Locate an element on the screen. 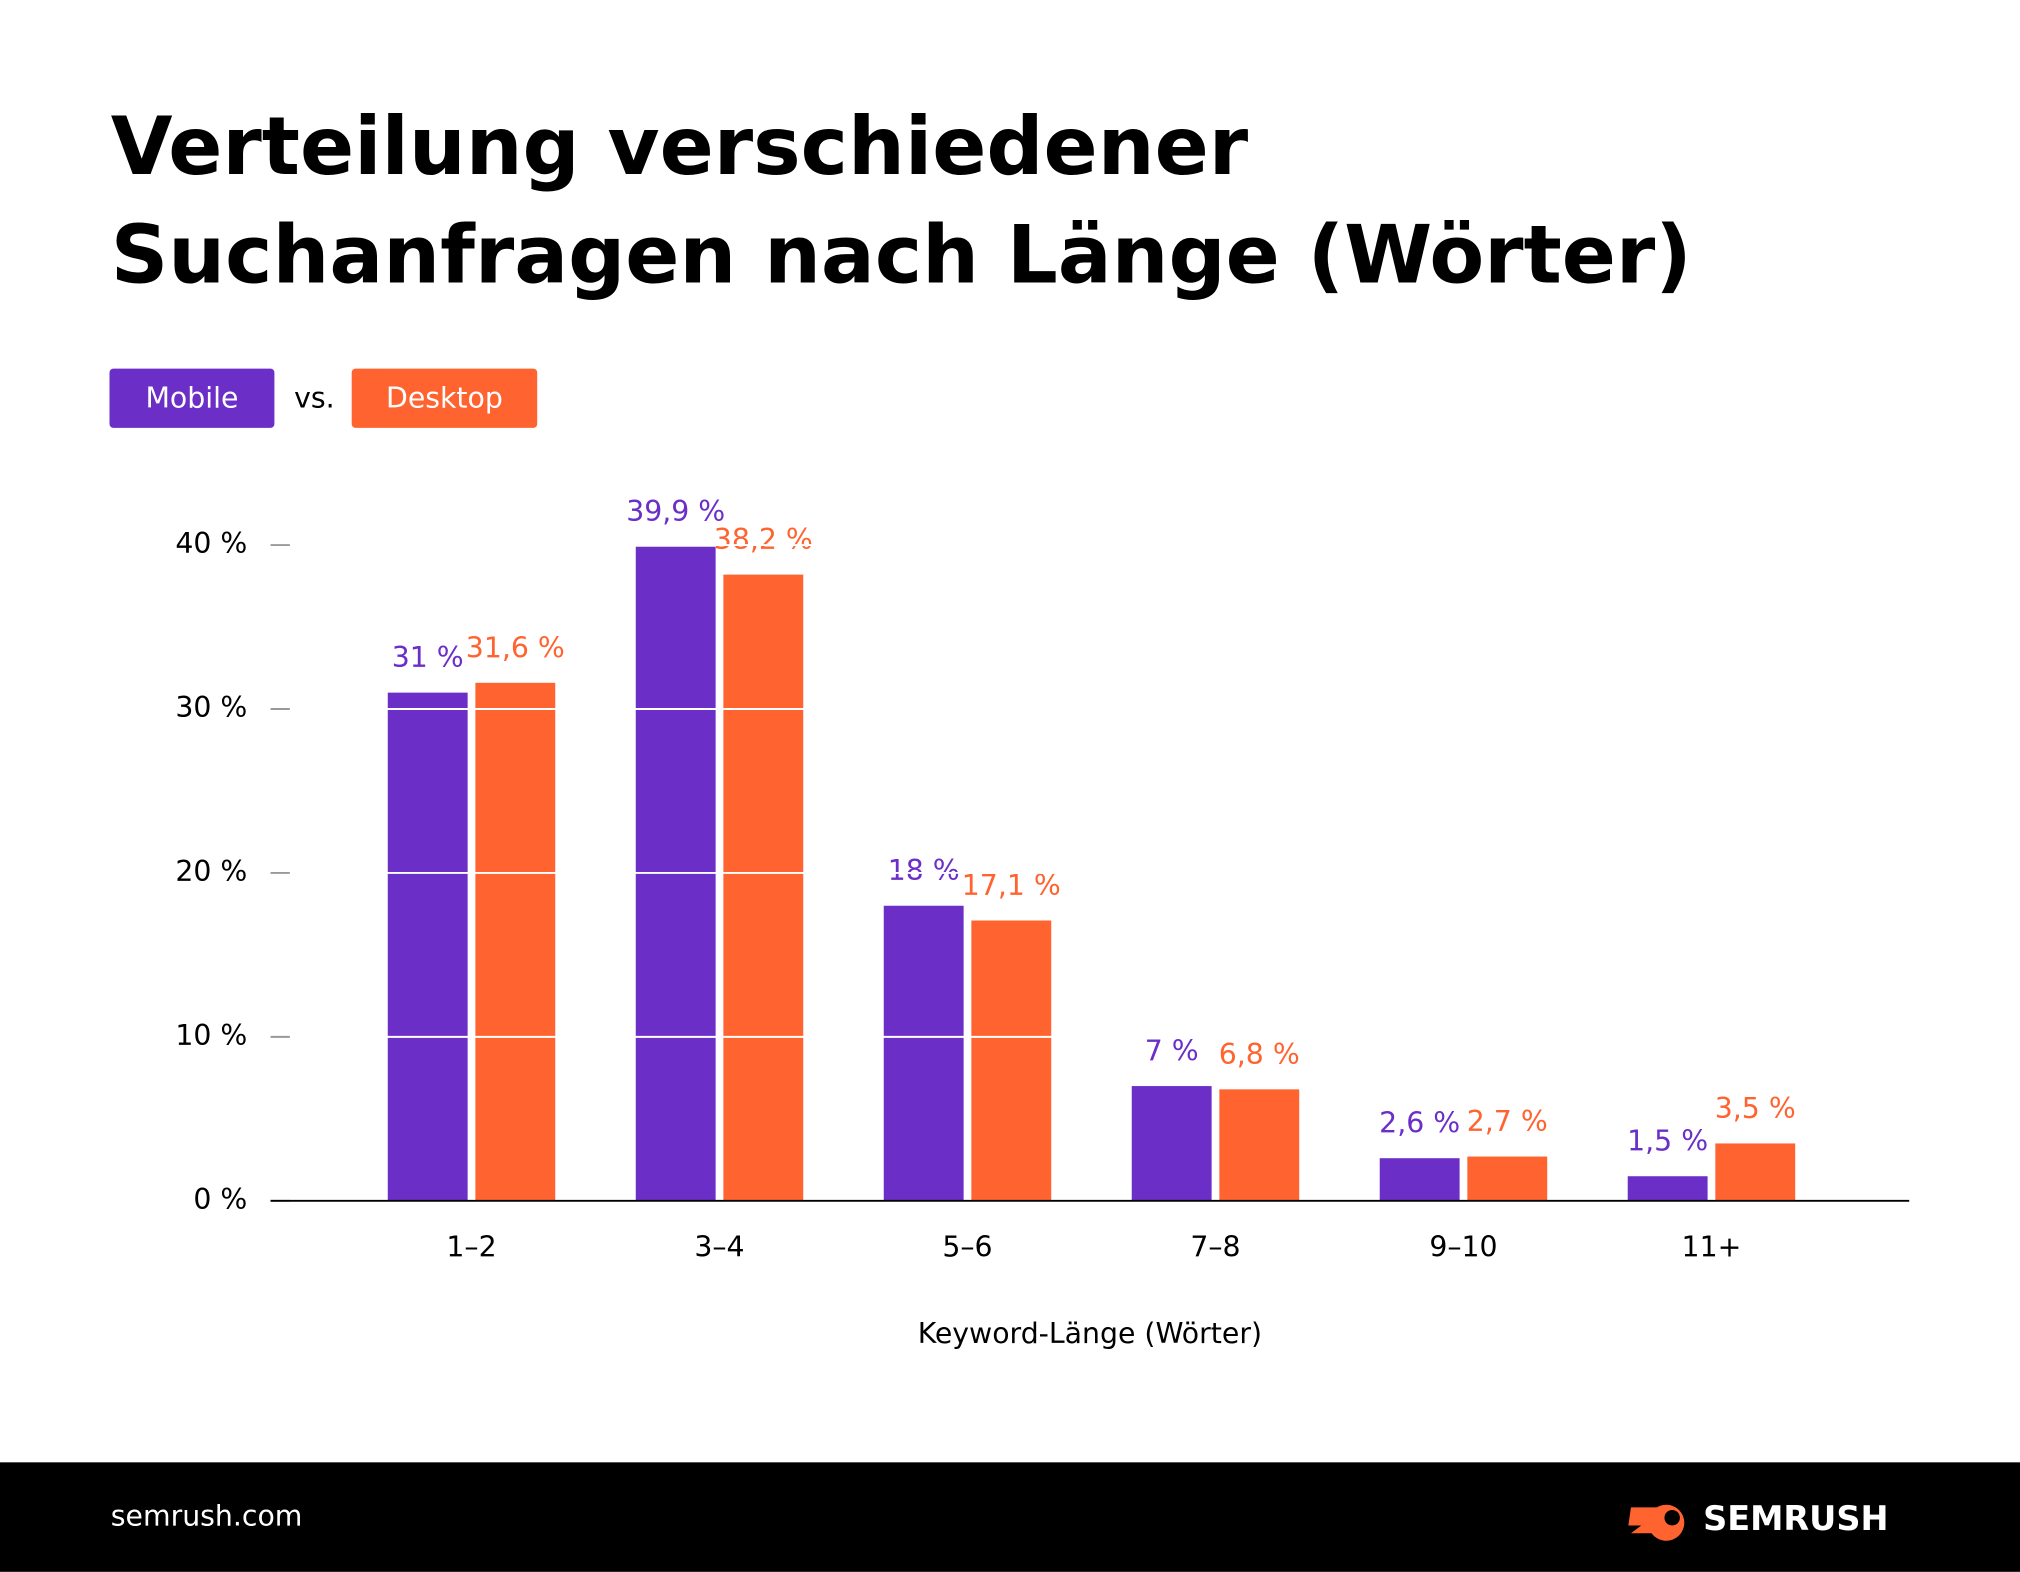 The image size is (2020, 1572). x-axis-label: Keyword-Länge (Wörter) is located at coordinates (1090, 1333).